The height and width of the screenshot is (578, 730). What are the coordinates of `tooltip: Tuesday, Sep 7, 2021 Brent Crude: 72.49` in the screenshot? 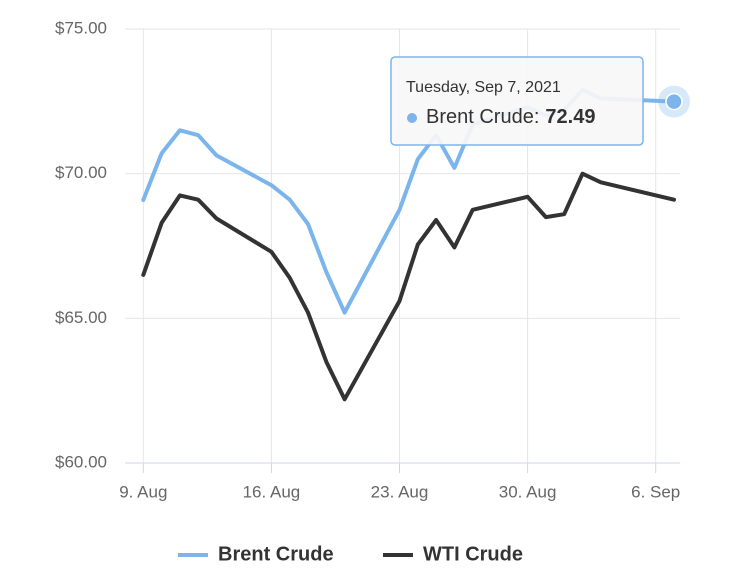 It's located at (517, 101).